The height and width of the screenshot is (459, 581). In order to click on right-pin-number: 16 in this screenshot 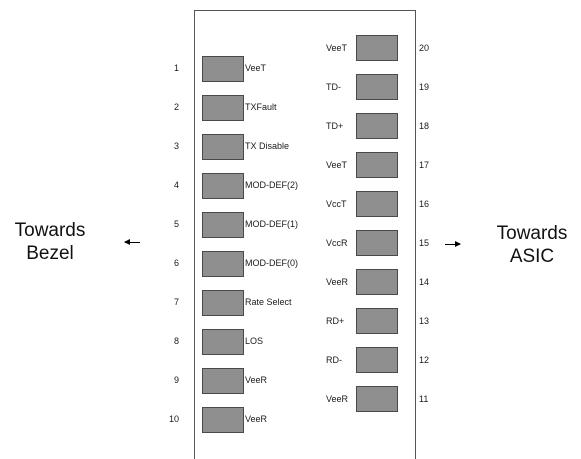, I will do `click(424, 204)`.